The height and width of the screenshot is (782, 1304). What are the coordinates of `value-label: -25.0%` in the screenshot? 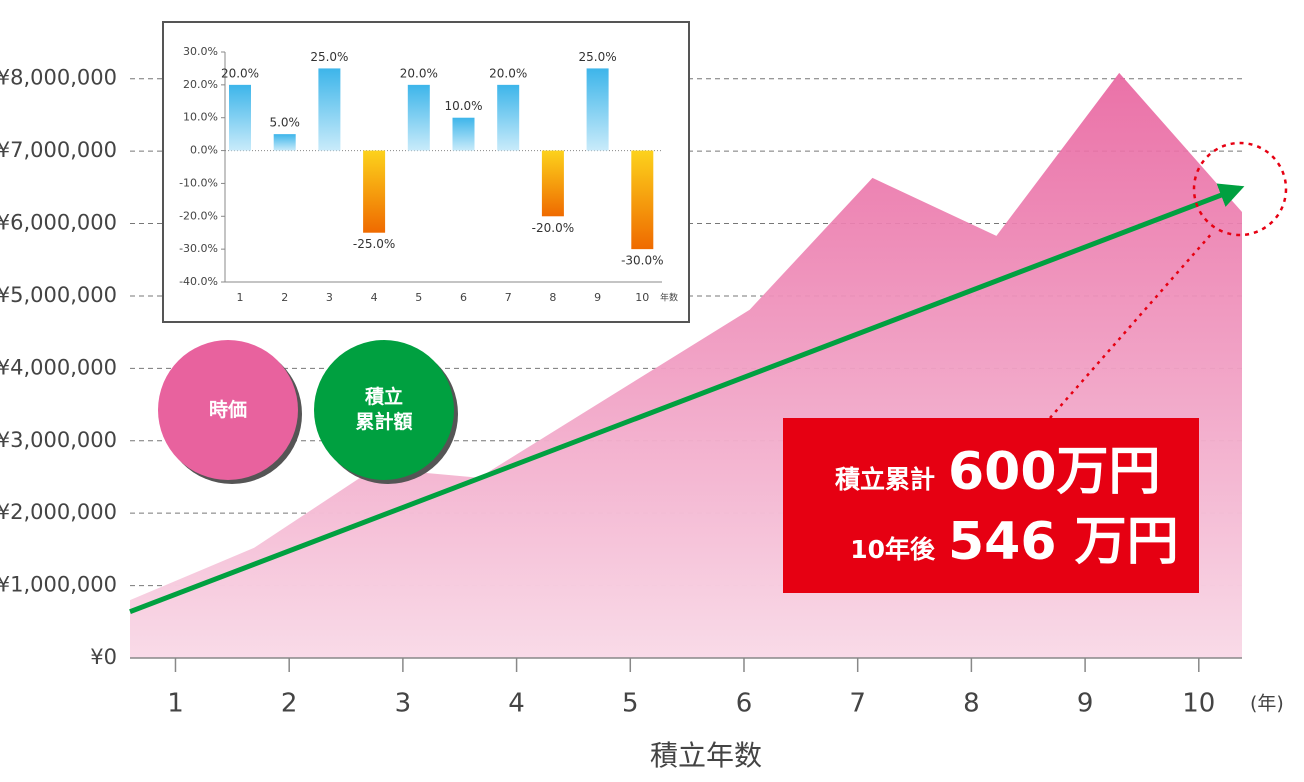 It's located at (374, 244).